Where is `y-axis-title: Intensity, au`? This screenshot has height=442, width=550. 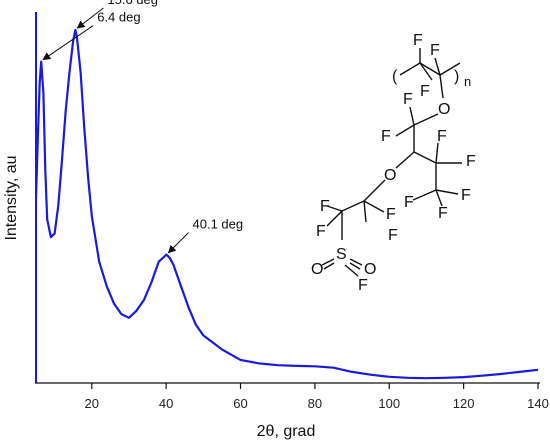 y-axis-title: Intensity, au is located at coordinates (11, 197).